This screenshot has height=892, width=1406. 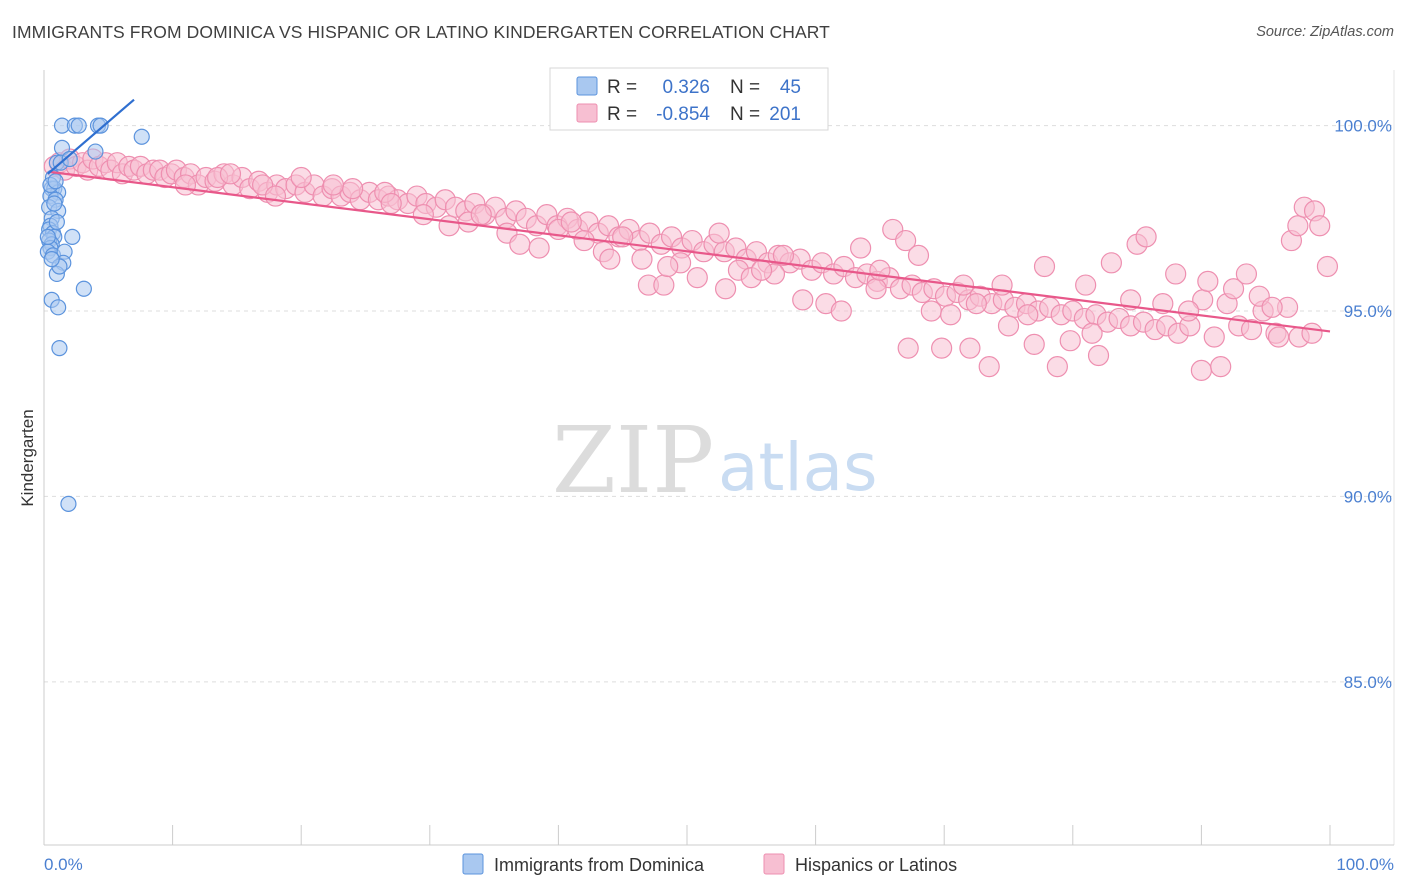 I want to click on legend-label-dominica: Immigrants from Dominica, so click(x=599, y=865).